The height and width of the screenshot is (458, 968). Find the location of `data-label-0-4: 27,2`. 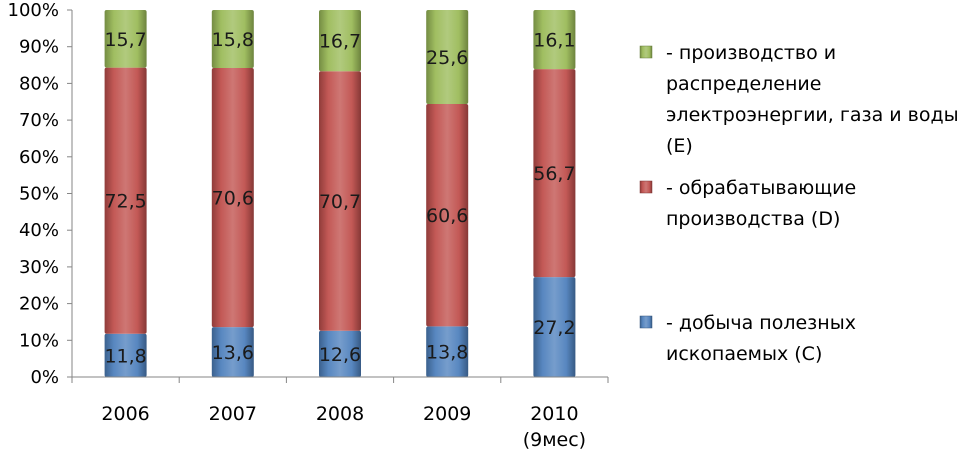

data-label-0-4: 27,2 is located at coordinates (554, 328).